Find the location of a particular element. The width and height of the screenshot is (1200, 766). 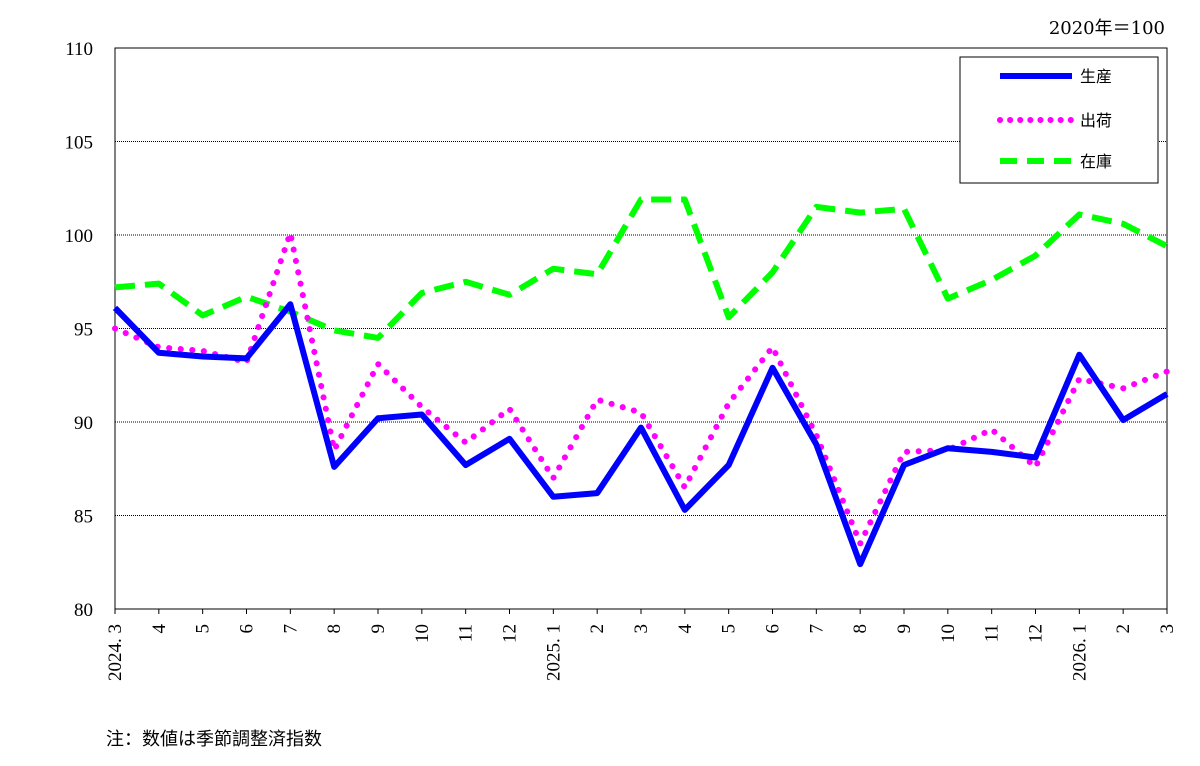

y-tick-label: 100 is located at coordinates (79, 236).